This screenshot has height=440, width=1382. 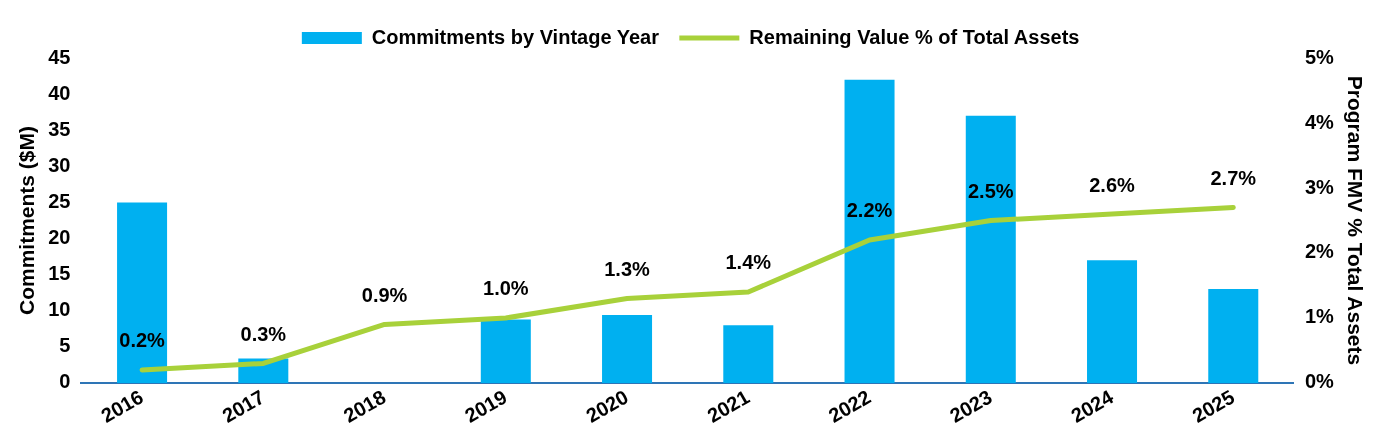 I want to click on legend-label: Remaining Value % of Total Assets, so click(x=914, y=36).